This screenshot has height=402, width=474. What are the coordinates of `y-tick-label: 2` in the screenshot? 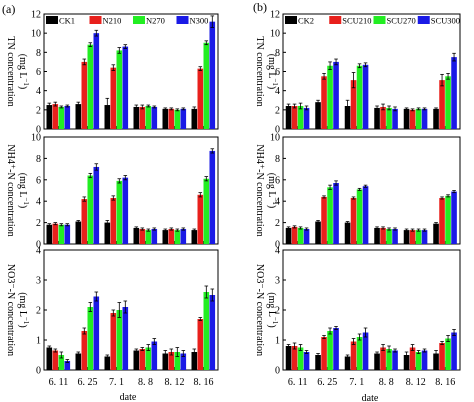 It's located at (38, 223).